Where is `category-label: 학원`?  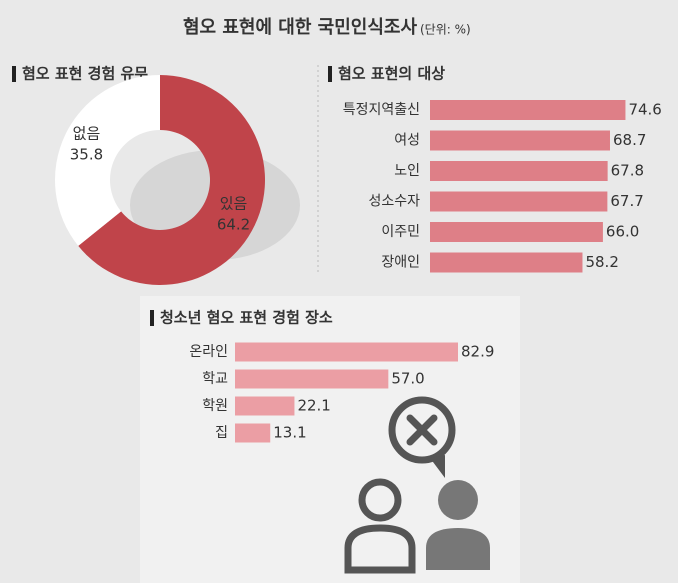
category-label: 학원 is located at coordinates (215, 406).